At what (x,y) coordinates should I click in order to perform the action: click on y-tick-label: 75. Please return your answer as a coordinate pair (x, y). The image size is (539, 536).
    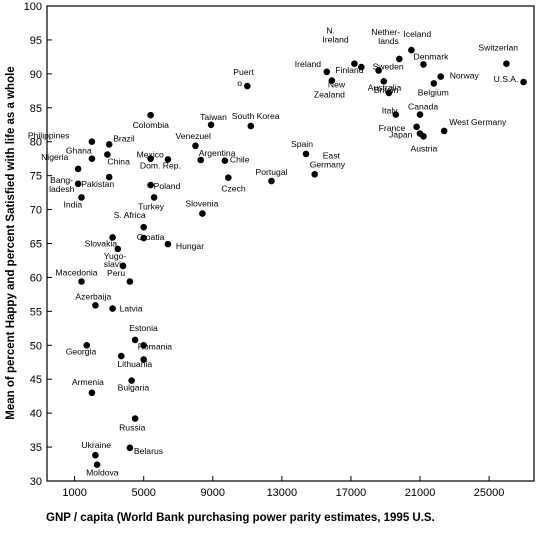
    Looking at the image, I should click on (36, 177).